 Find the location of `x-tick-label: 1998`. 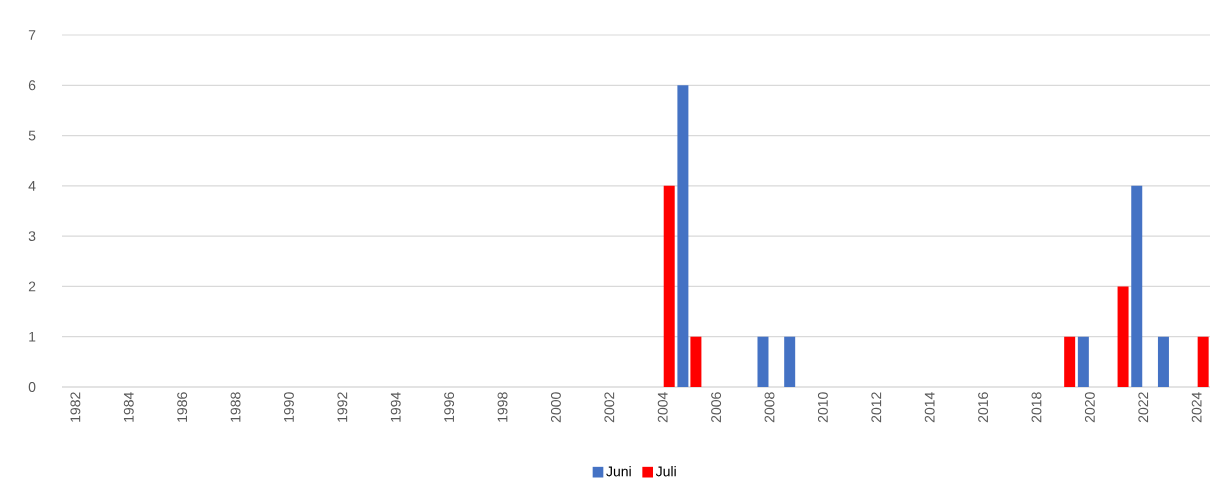

x-tick-label: 1998 is located at coordinates (502, 407).